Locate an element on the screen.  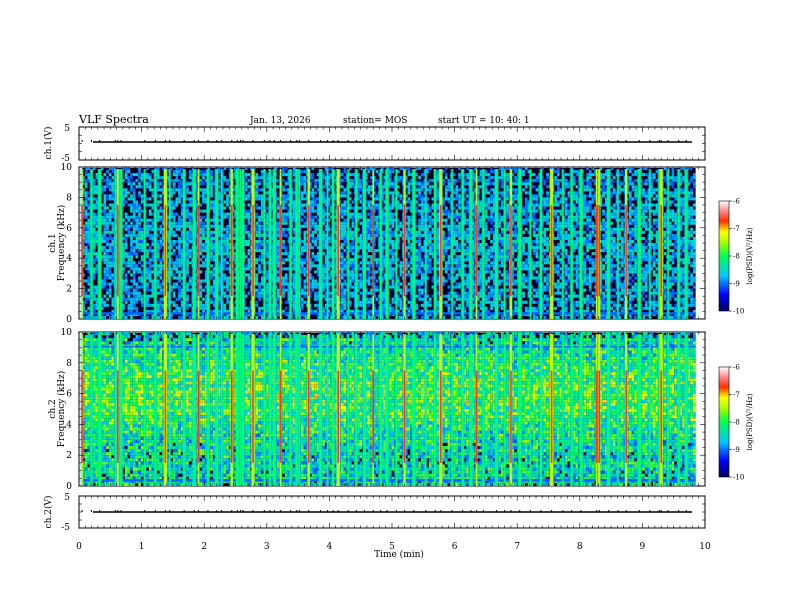
x-tick-label: 1 is located at coordinates (142, 547).